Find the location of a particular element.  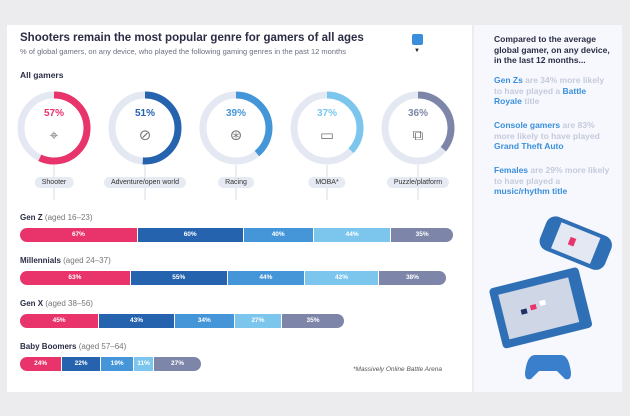

age-group-label: Millennials (aged 24–37) is located at coordinates (65, 260).